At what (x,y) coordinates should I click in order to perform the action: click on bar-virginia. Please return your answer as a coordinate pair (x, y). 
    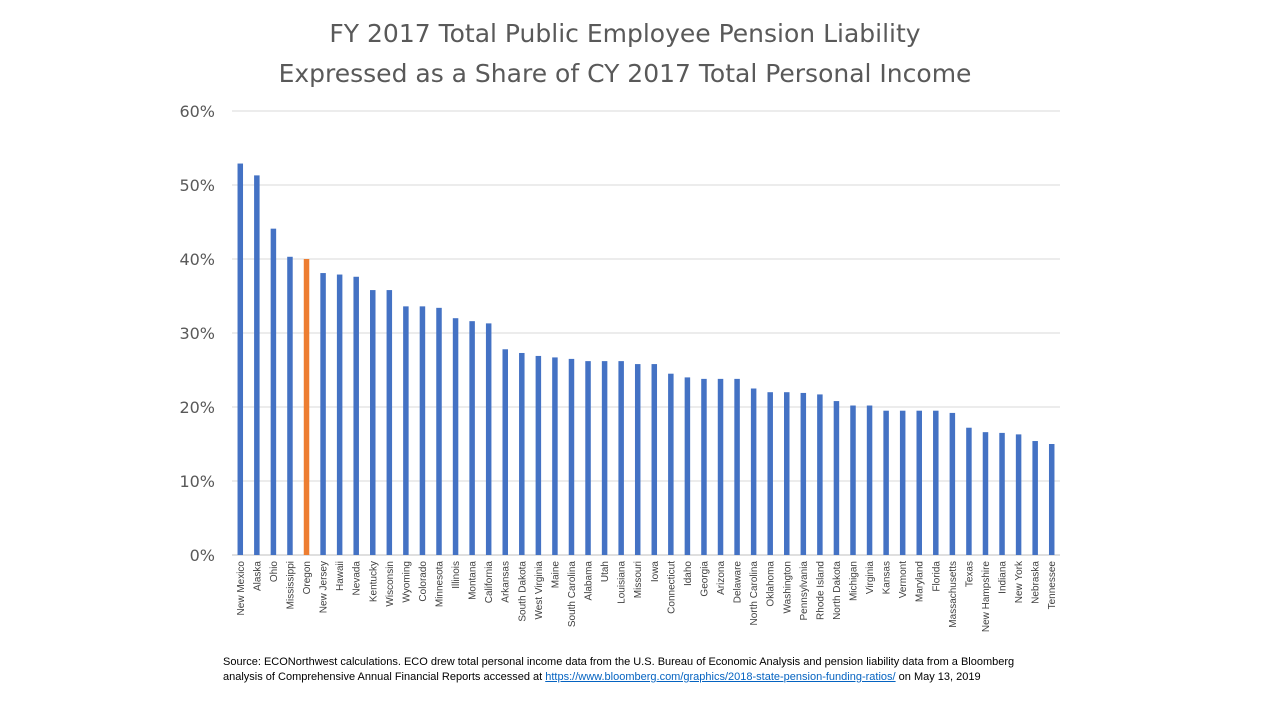
    Looking at the image, I should click on (869, 480).